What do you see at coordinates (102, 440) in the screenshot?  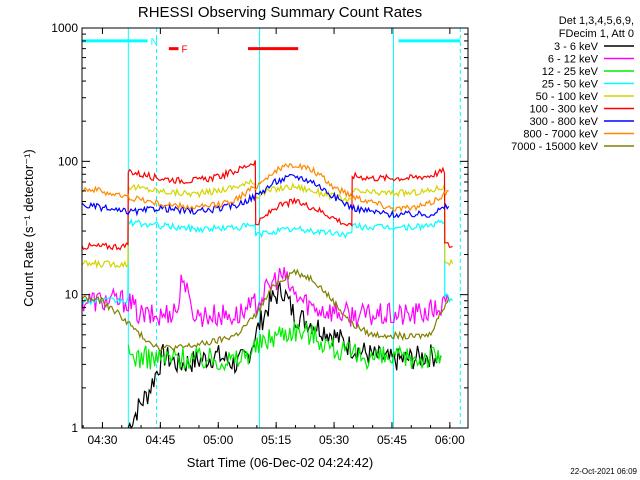 I see `x-tick-label-0: 04:30` at bounding box center [102, 440].